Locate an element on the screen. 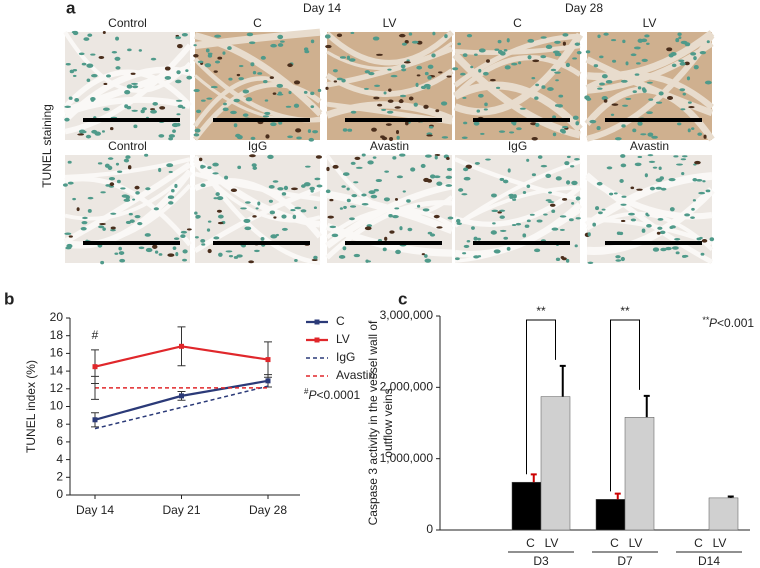  panel-label: a is located at coordinates (71, 8).